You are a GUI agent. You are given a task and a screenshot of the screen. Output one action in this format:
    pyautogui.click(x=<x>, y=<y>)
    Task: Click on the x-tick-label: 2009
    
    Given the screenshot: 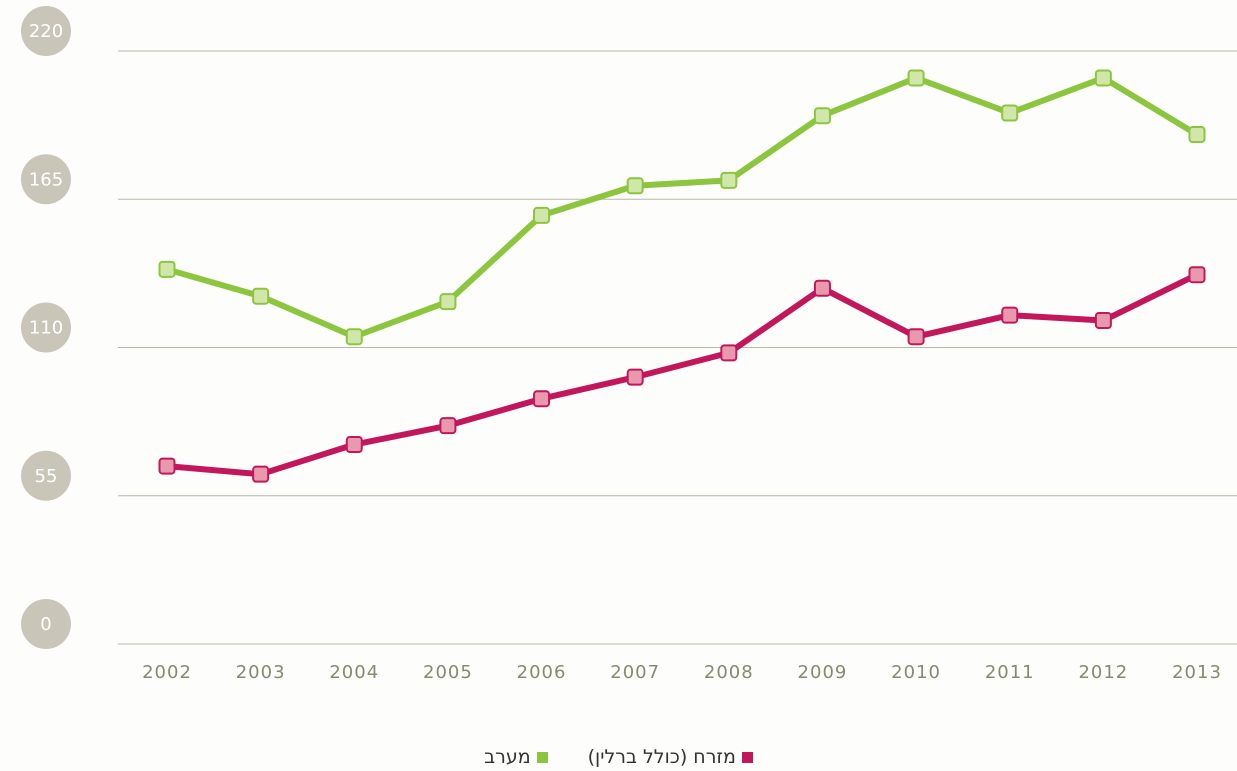 What is the action you would take?
    pyautogui.click(x=823, y=672)
    